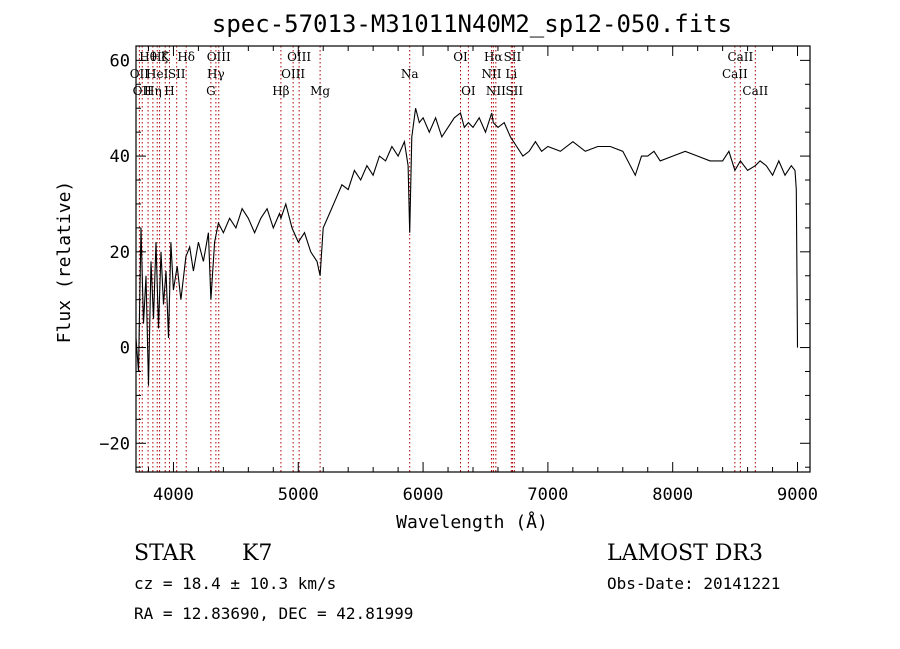 The width and height of the screenshot is (900, 649). What do you see at coordinates (64, 262) in the screenshot?
I see `y-axis-label: Flux (relative)` at bounding box center [64, 262].